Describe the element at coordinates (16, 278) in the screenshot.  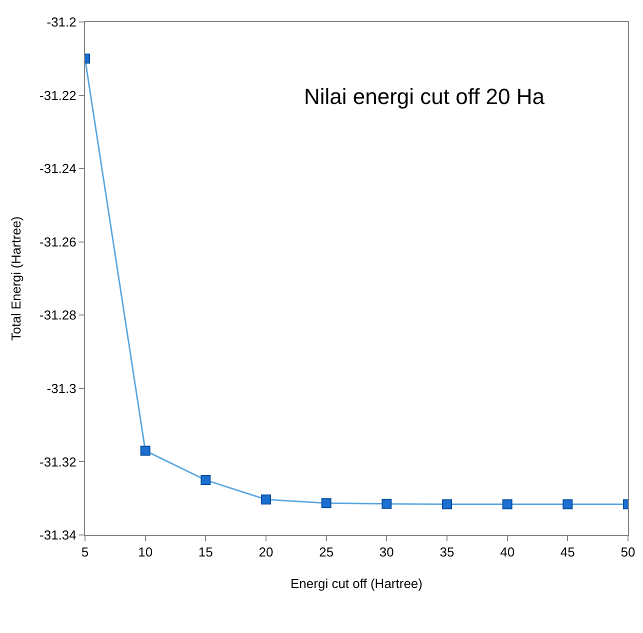
I see `y-axis-title: Total Energi (Hartree)` at that location.